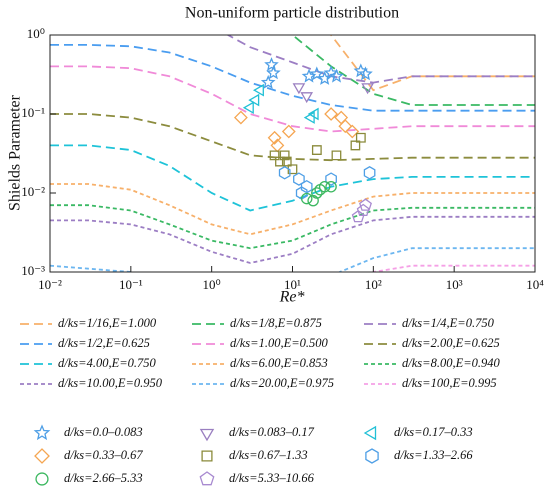  What do you see at coordinates (104, 343) in the screenshot?
I see `legend-label: d/ks=1/2,E=0.625` at bounding box center [104, 343].